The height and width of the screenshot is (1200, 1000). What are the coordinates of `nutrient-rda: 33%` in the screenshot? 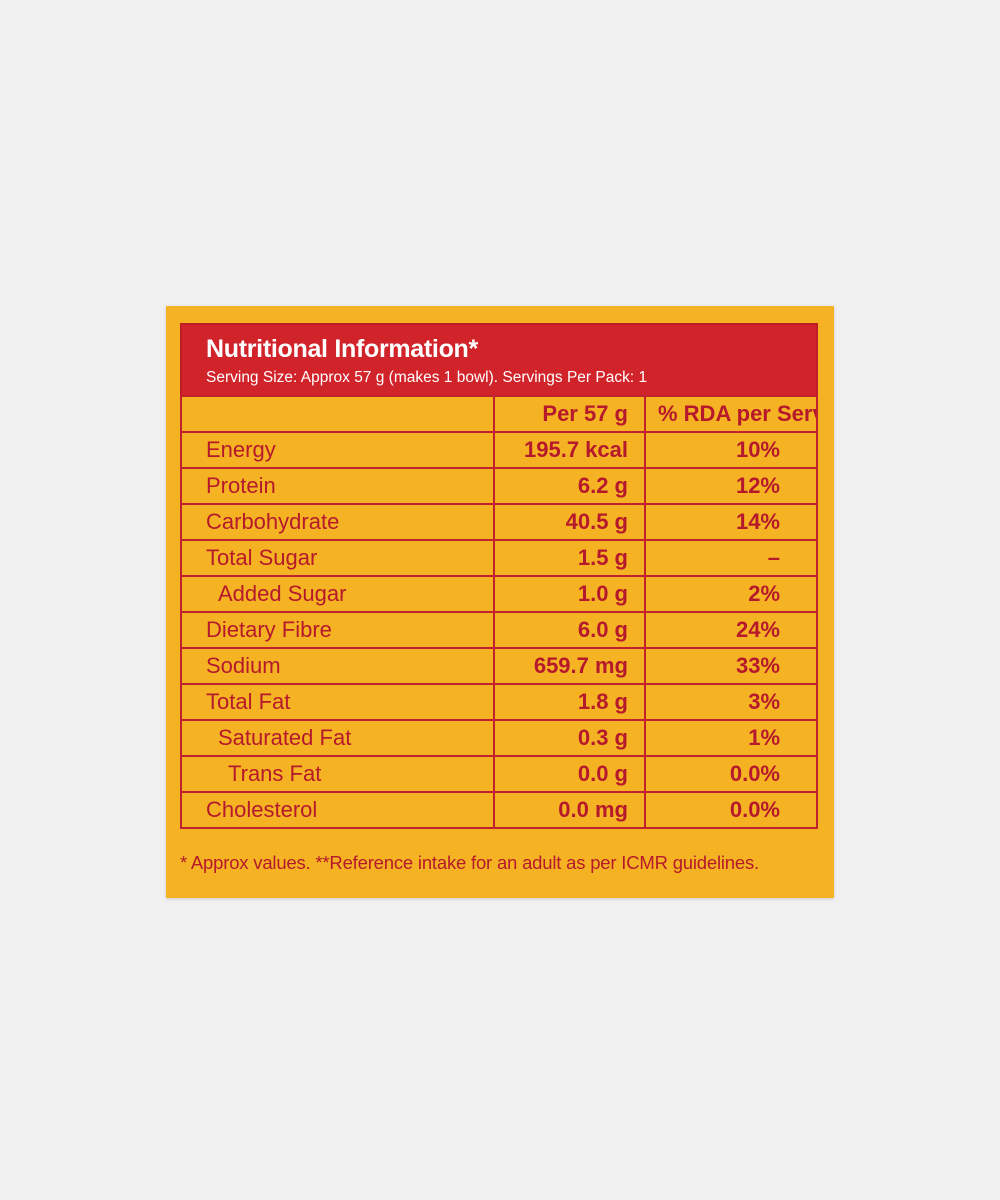 It's located at (731, 666).